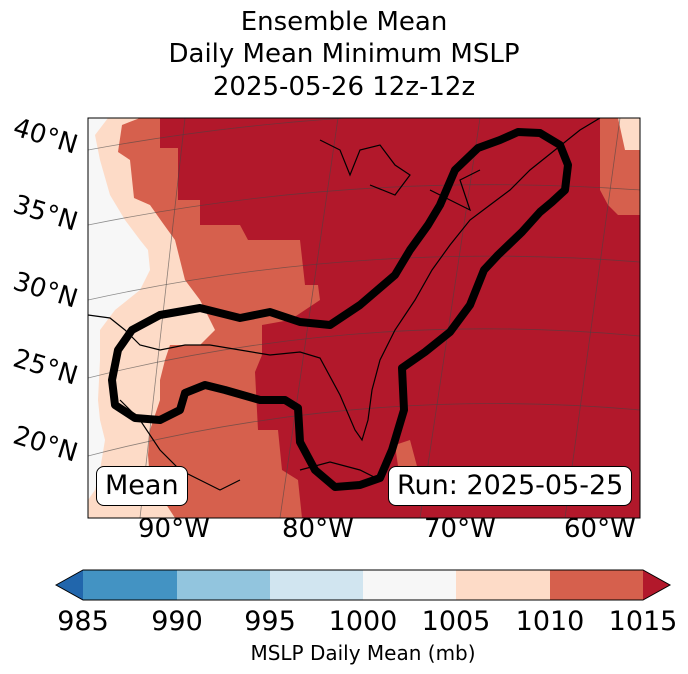 The width and height of the screenshot is (688, 674). Describe the element at coordinates (510, 486) in the screenshot. I see `run-date-box: Run: 2025-05-25` at that location.